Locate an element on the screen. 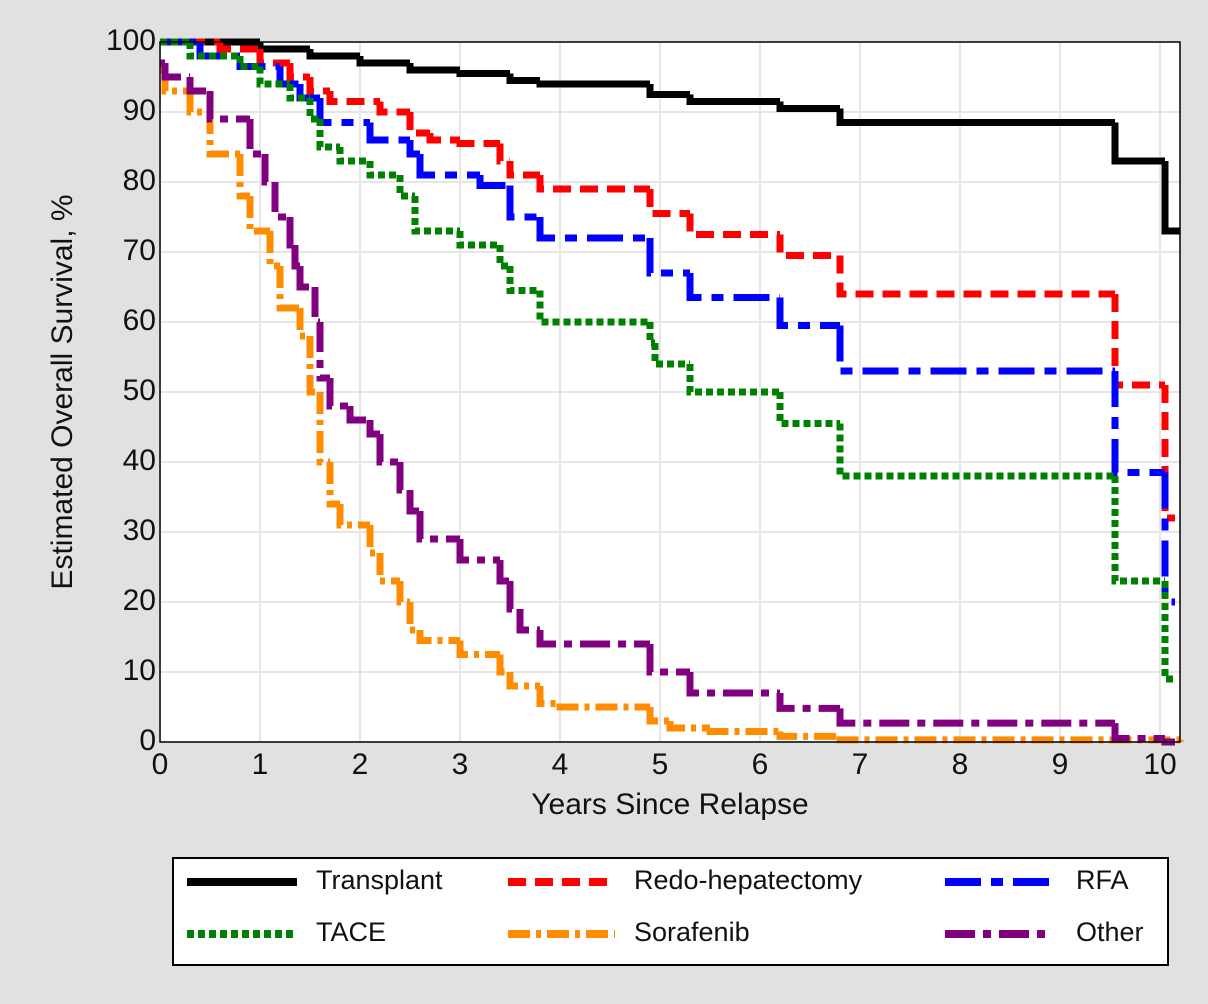  y-tick-label: 80 is located at coordinates (139, 180).